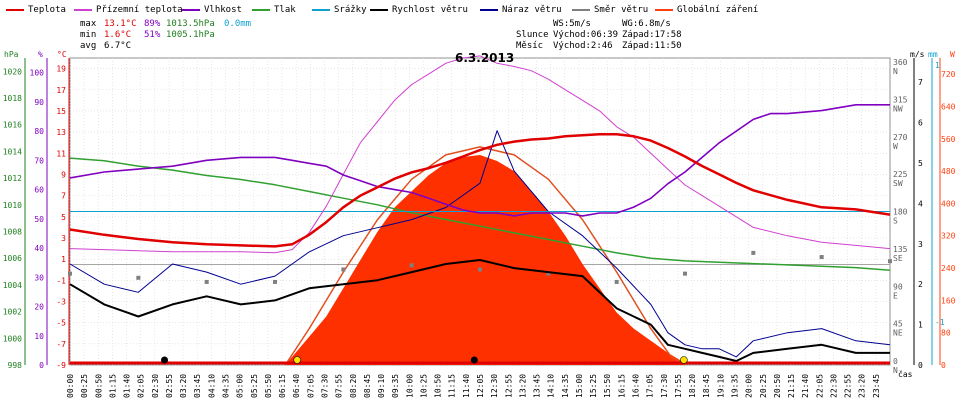 This screenshot has height=400, width=966. What do you see at coordinates (900, 62) in the screenshot?
I see `y-tick-label-direction: 360` at bounding box center [900, 62].